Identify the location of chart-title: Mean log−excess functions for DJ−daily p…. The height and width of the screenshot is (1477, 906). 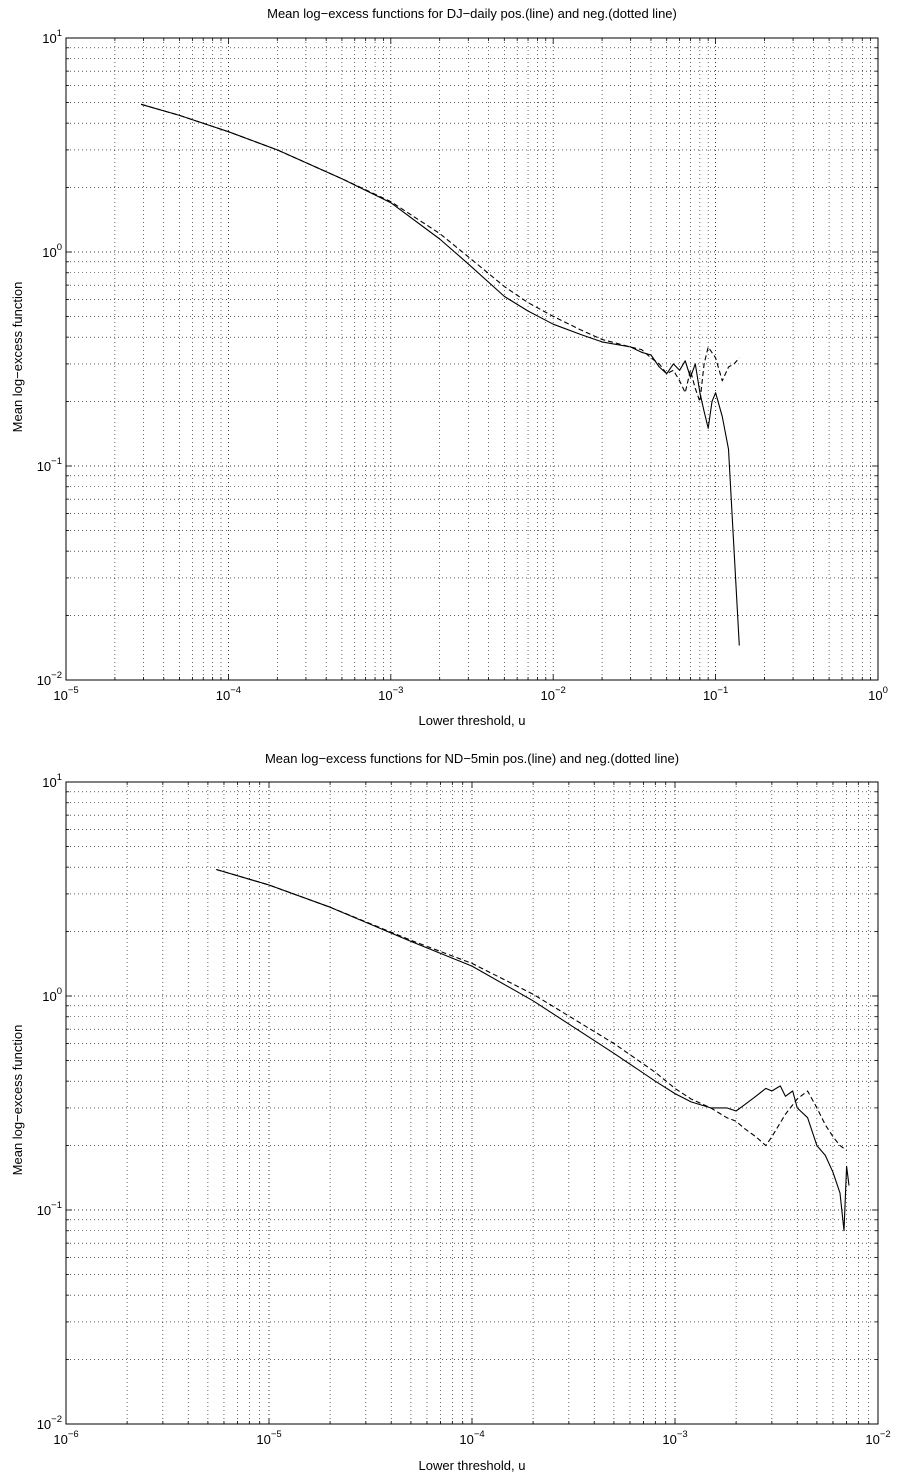
(472, 13).